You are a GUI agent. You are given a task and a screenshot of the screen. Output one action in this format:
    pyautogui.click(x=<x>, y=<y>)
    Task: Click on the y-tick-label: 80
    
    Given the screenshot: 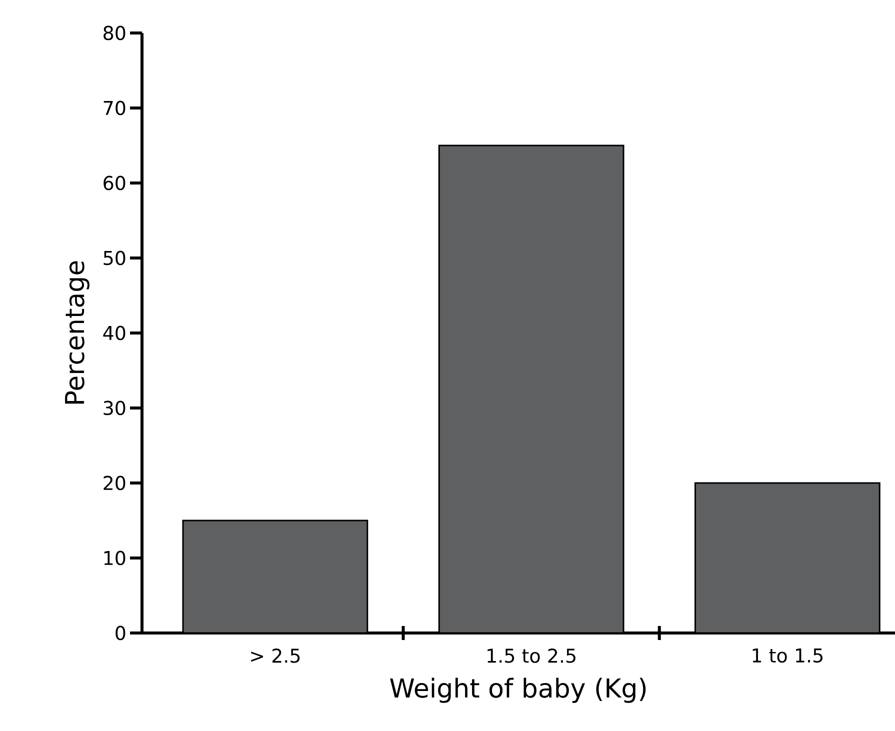 What is the action you would take?
    pyautogui.click(x=115, y=33)
    